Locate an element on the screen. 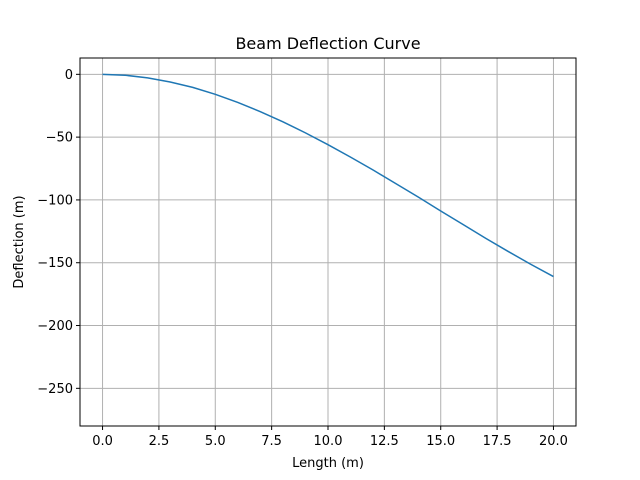 The height and width of the screenshot is (480, 640). y-tick-label: −50 is located at coordinates (59, 138).